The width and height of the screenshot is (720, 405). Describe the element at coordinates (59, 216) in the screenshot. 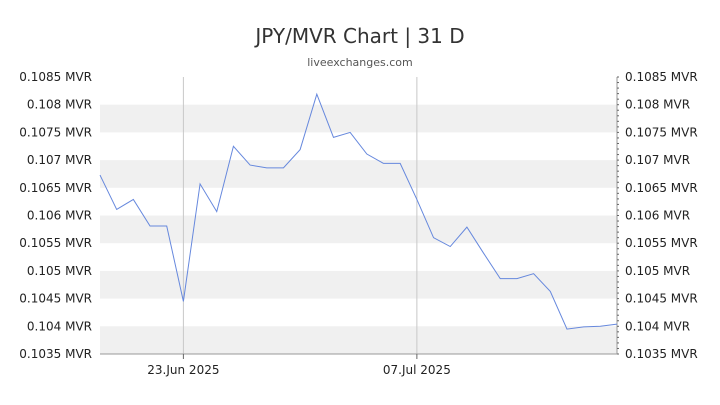

I see `y-tick-label-left: 0.106 MVR` at that location.